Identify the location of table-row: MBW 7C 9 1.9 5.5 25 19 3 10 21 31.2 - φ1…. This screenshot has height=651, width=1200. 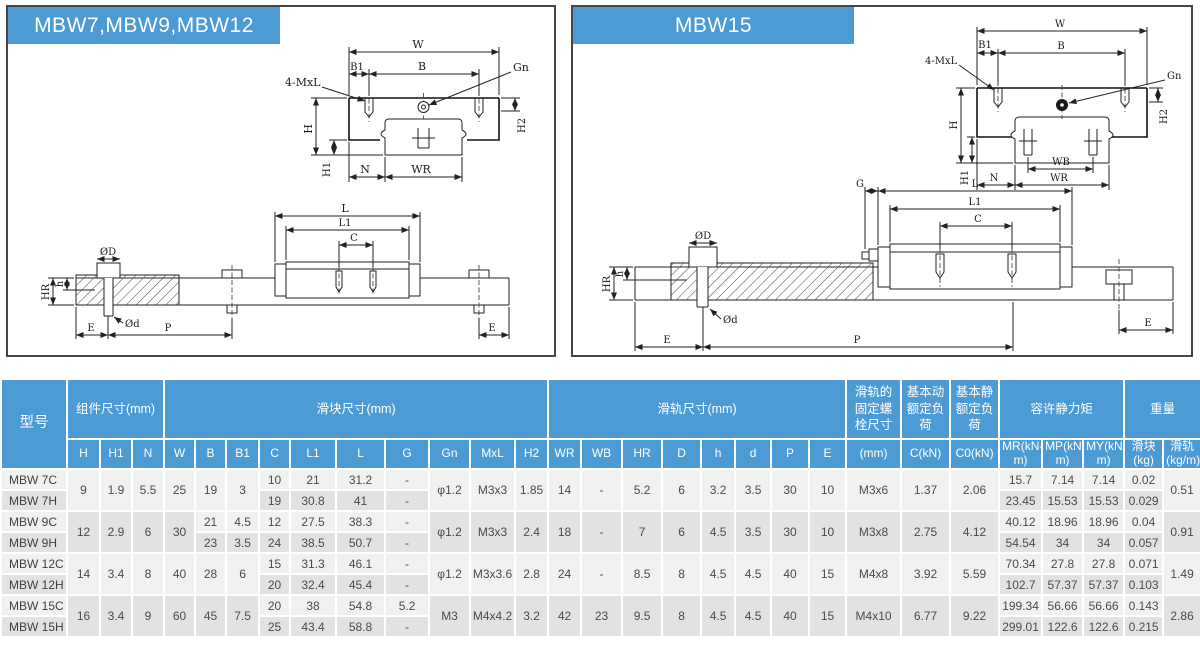
(600, 490).